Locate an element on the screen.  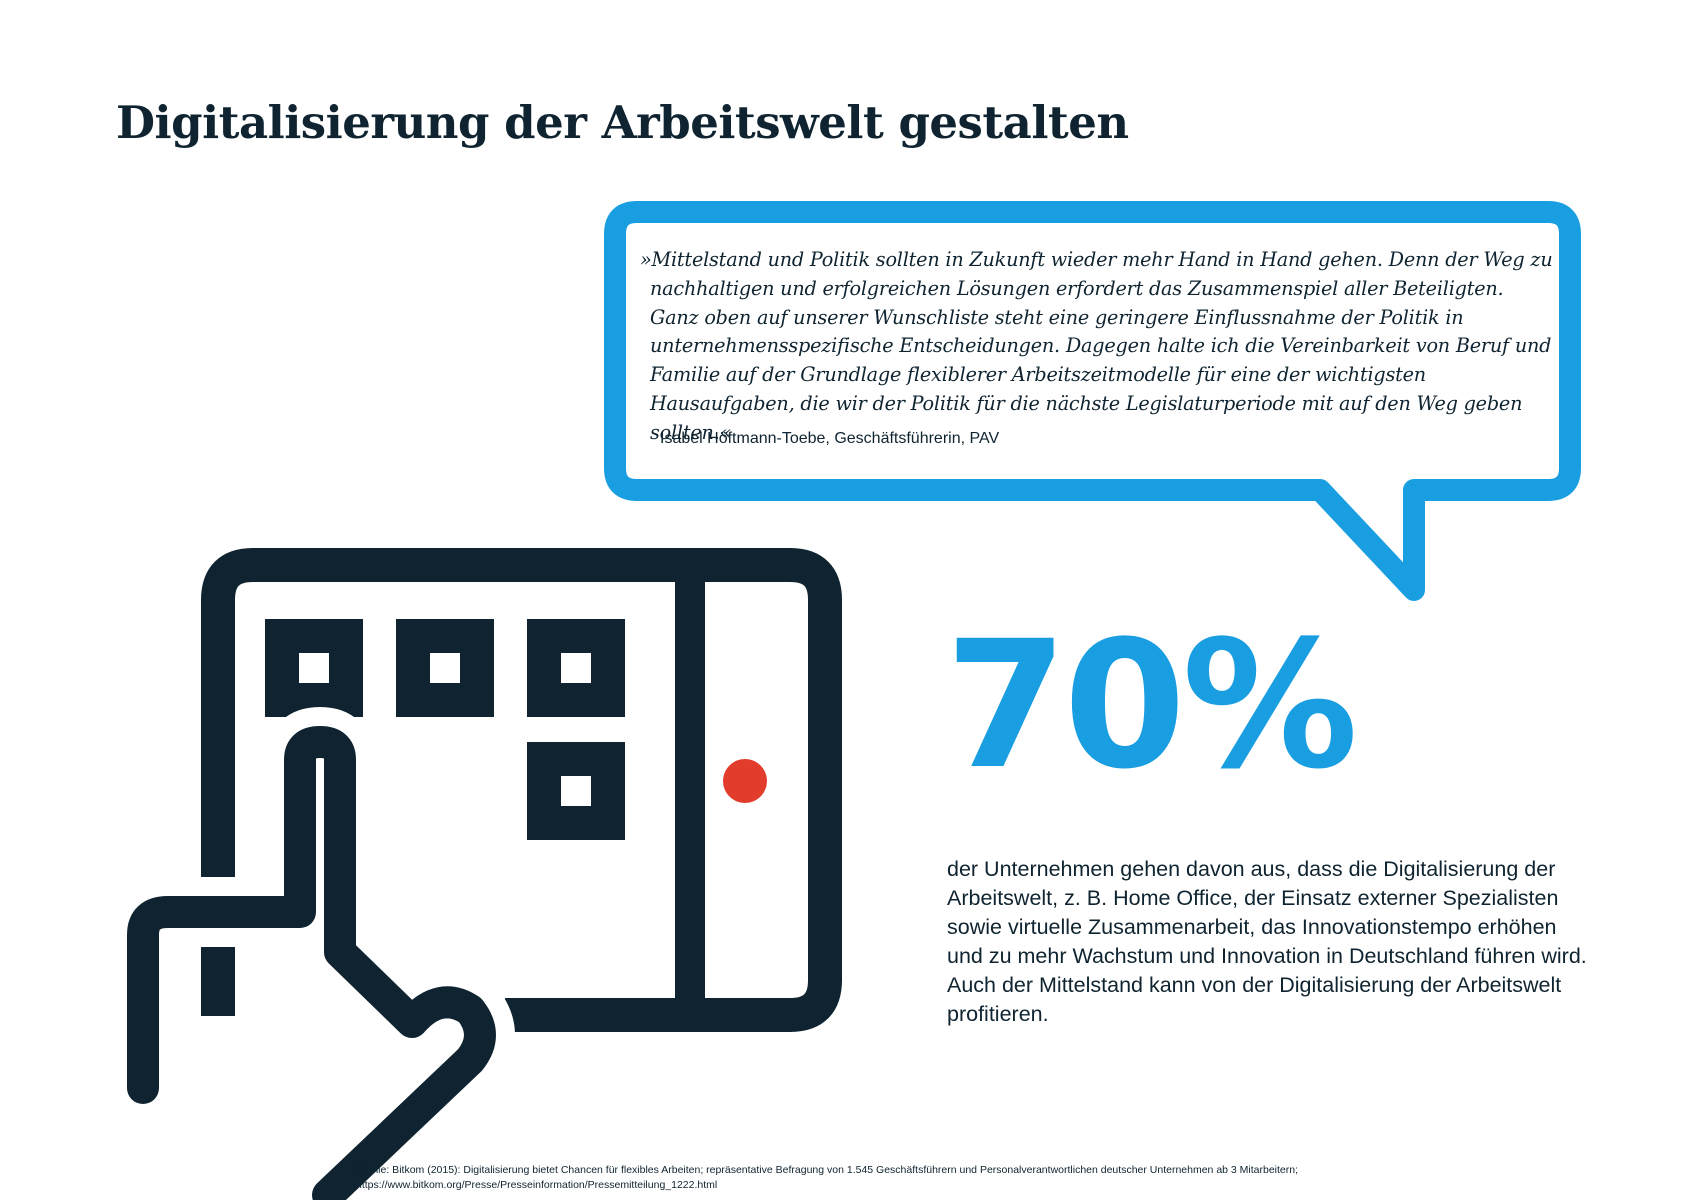
pointing-hand-icon is located at coordinates (311, 963).